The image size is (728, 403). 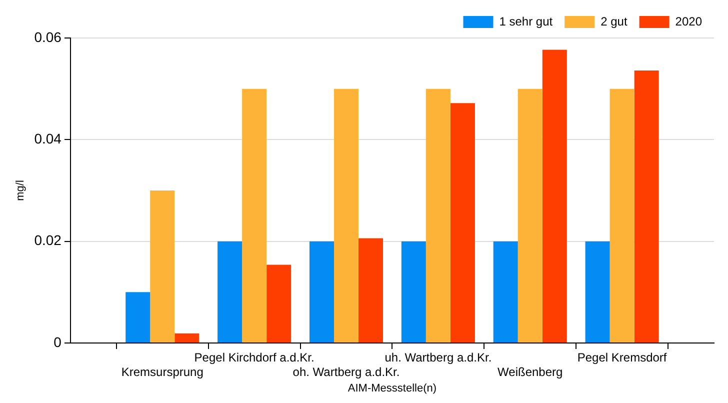 What do you see at coordinates (614, 21) in the screenshot?
I see `legend-label: 2 gut` at bounding box center [614, 21].